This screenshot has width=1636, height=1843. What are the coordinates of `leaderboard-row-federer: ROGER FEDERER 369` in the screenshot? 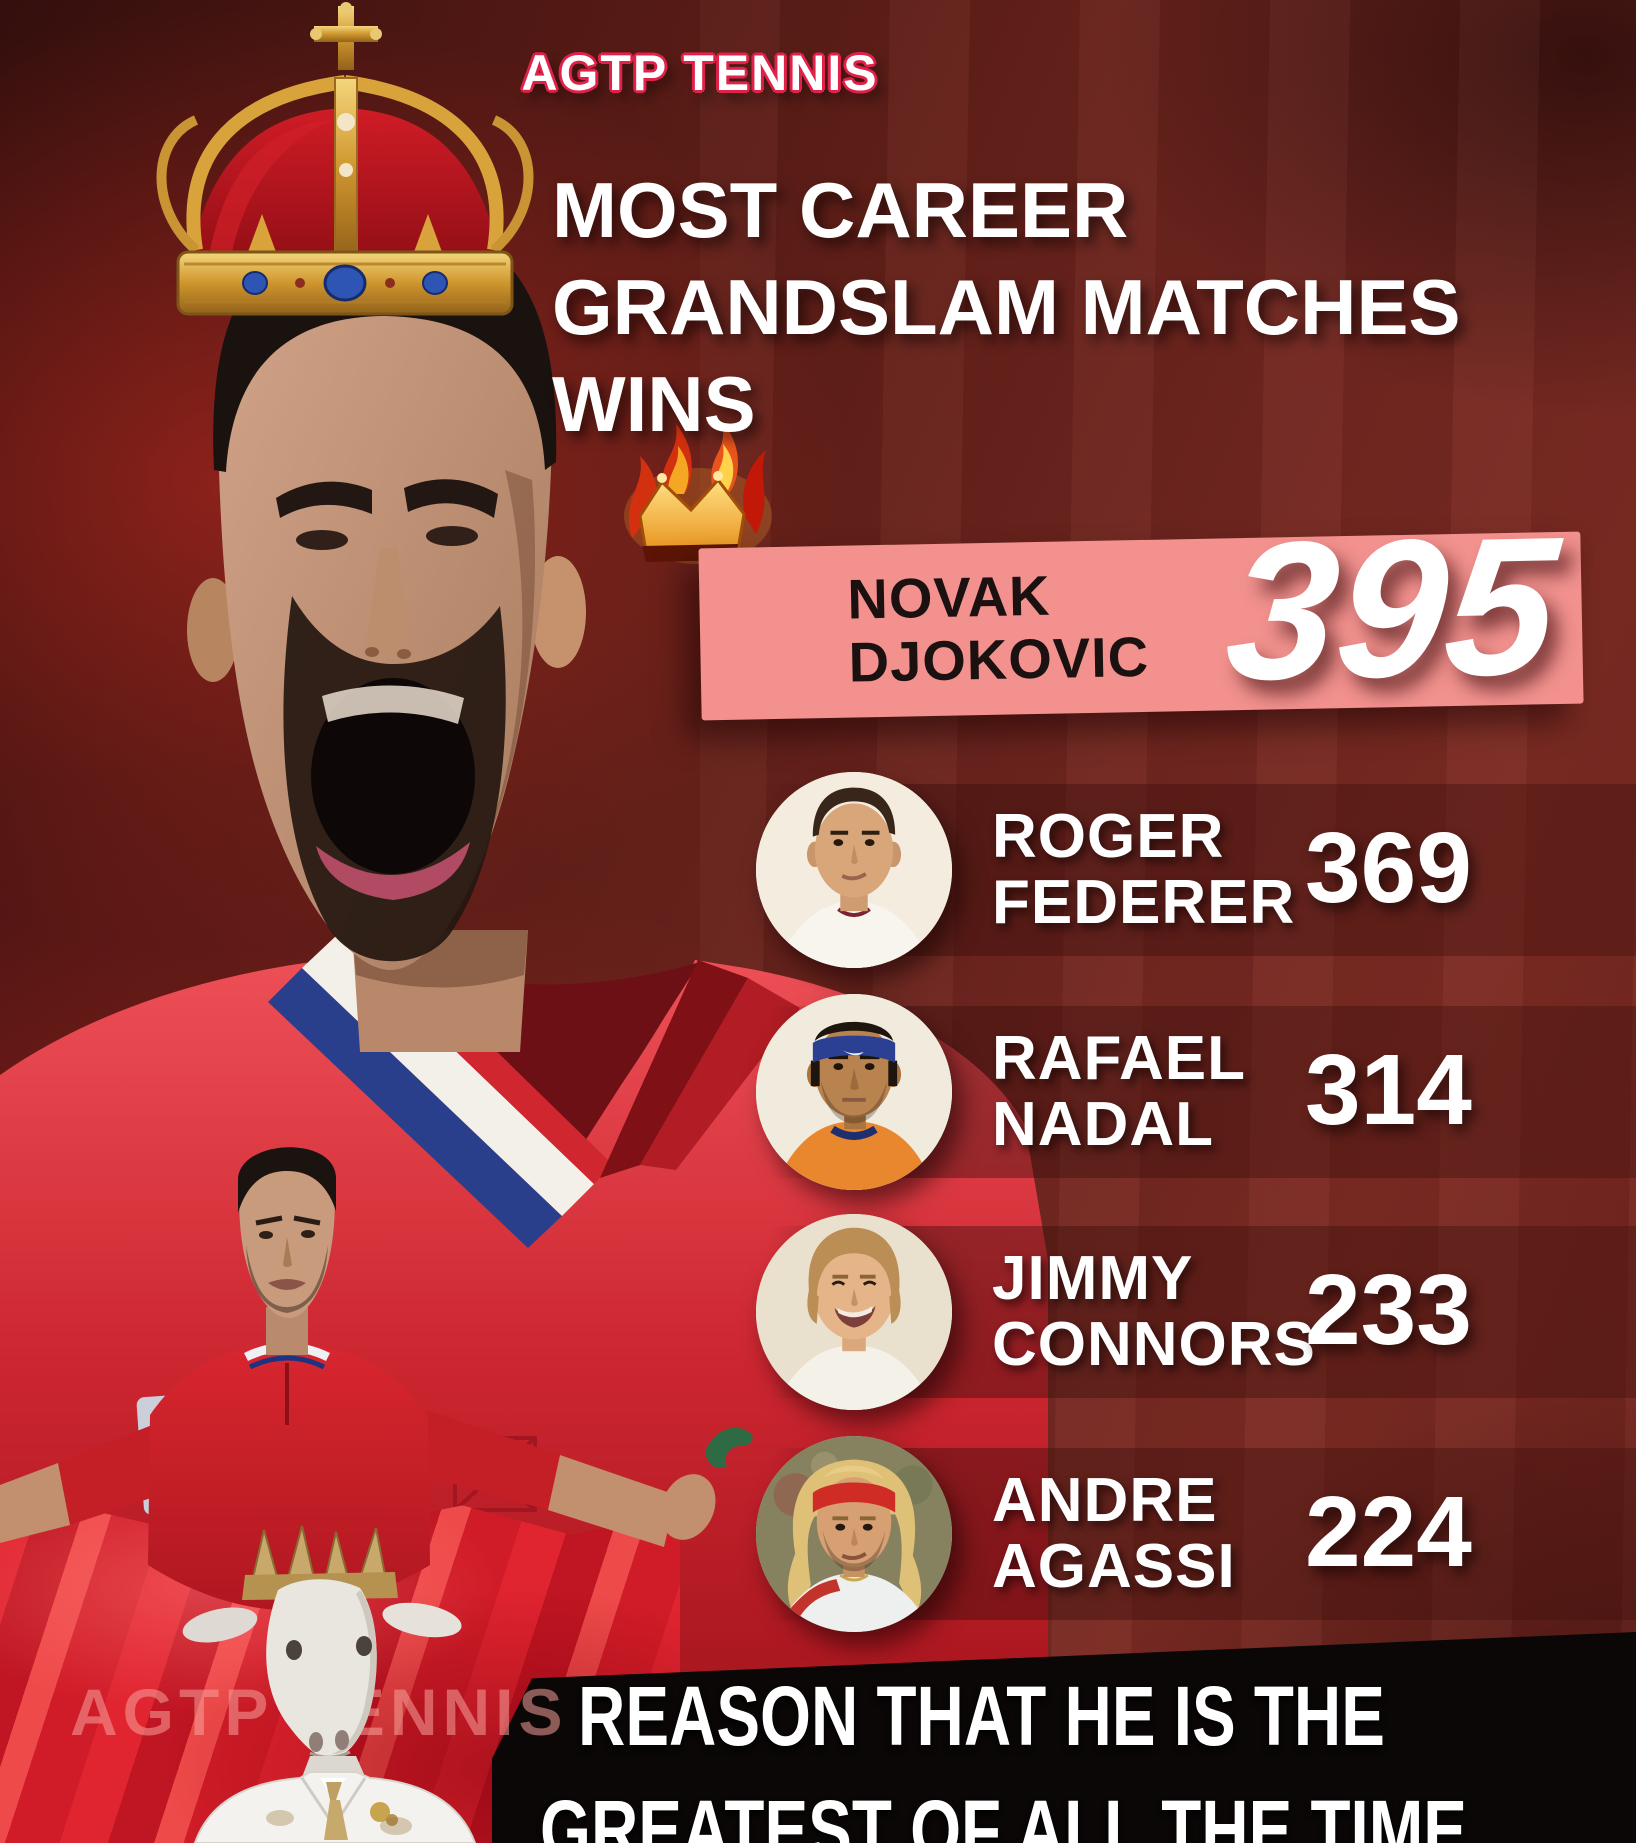 It's located at (1196, 870).